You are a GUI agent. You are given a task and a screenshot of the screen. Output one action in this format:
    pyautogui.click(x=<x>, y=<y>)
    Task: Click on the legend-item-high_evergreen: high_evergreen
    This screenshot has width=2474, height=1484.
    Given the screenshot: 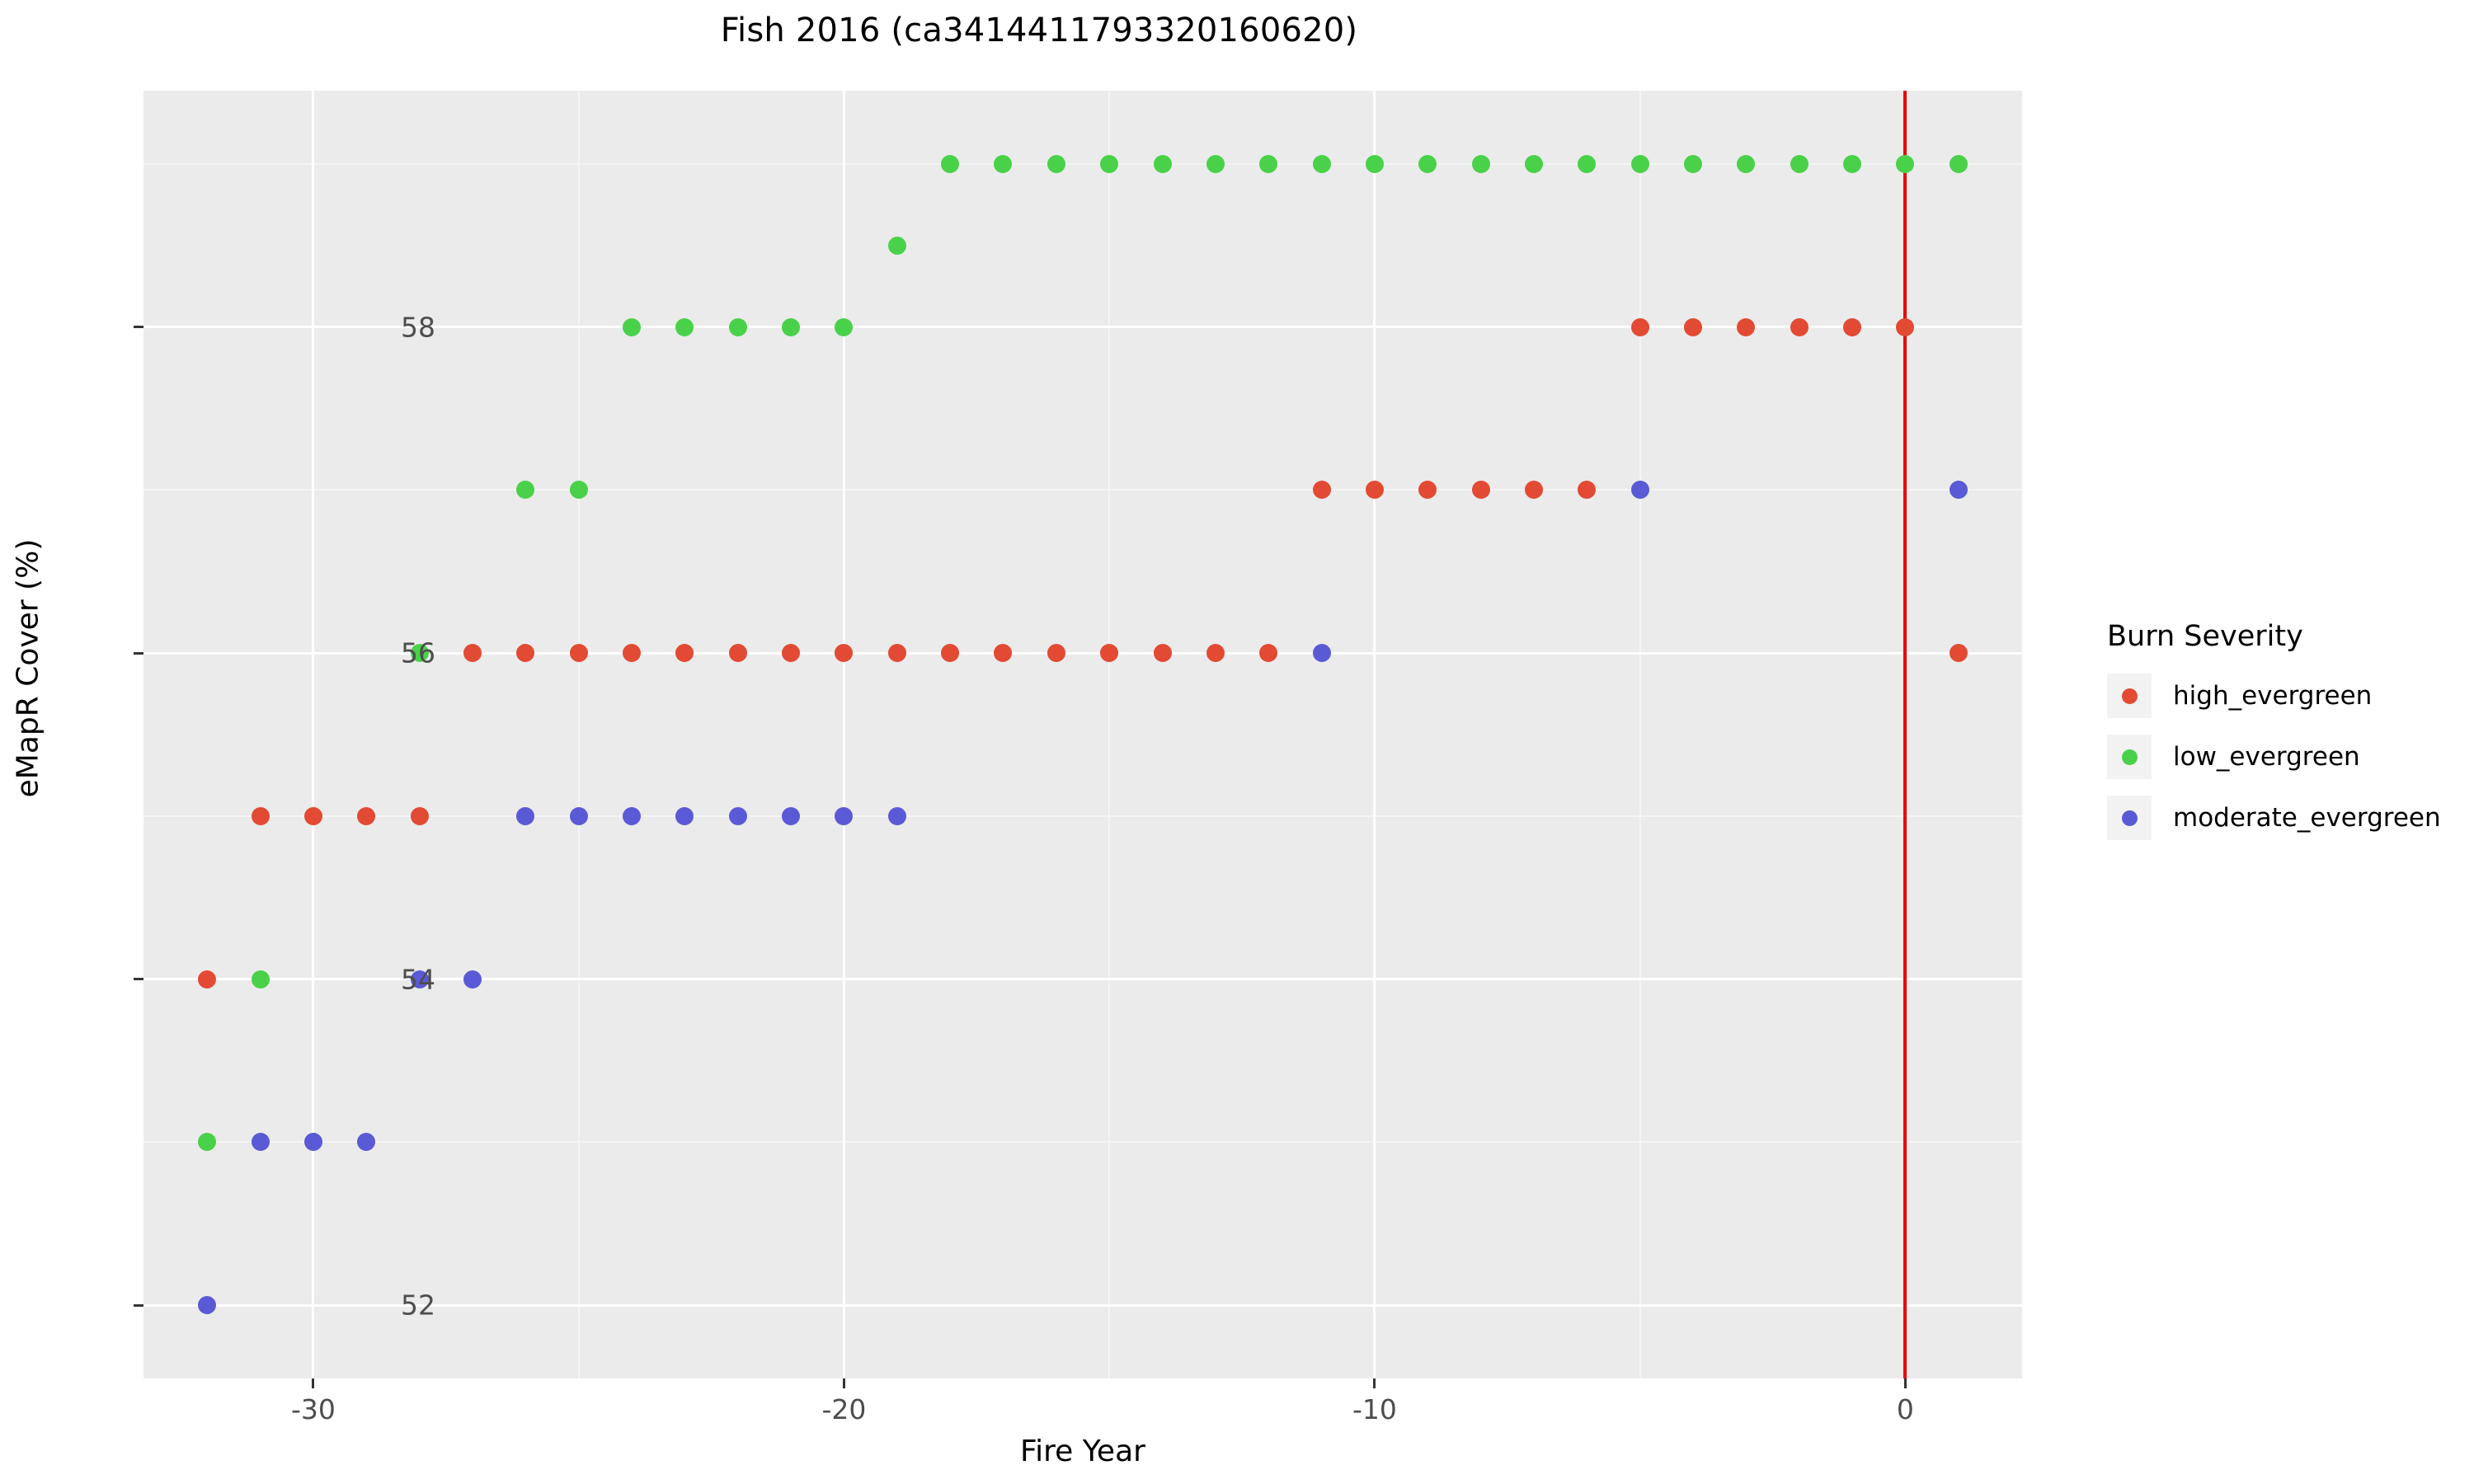 What is the action you would take?
    pyautogui.click(x=2284, y=696)
    